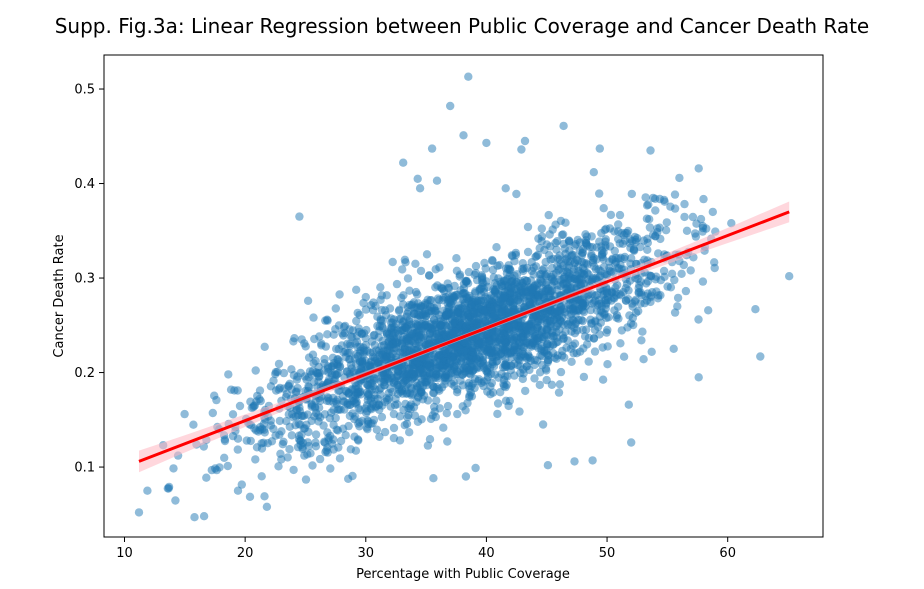 Image resolution: width=924 pixels, height=589 pixels. What do you see at coordinates (727, 553) in the screenshot?
I see `x-tick-label: 60` at bounding box center [727, 553].